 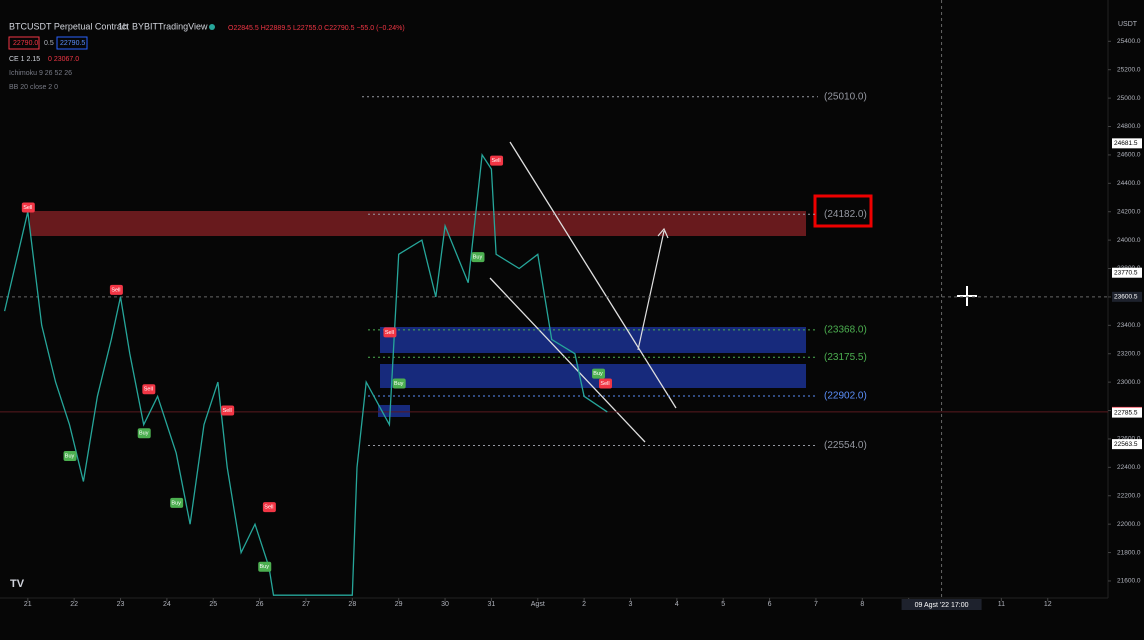 What do you see at coordinates (1129, 353) in the screenshot?
I see `price-tick-label: 23200.0` at bounding box center [1129, 353].